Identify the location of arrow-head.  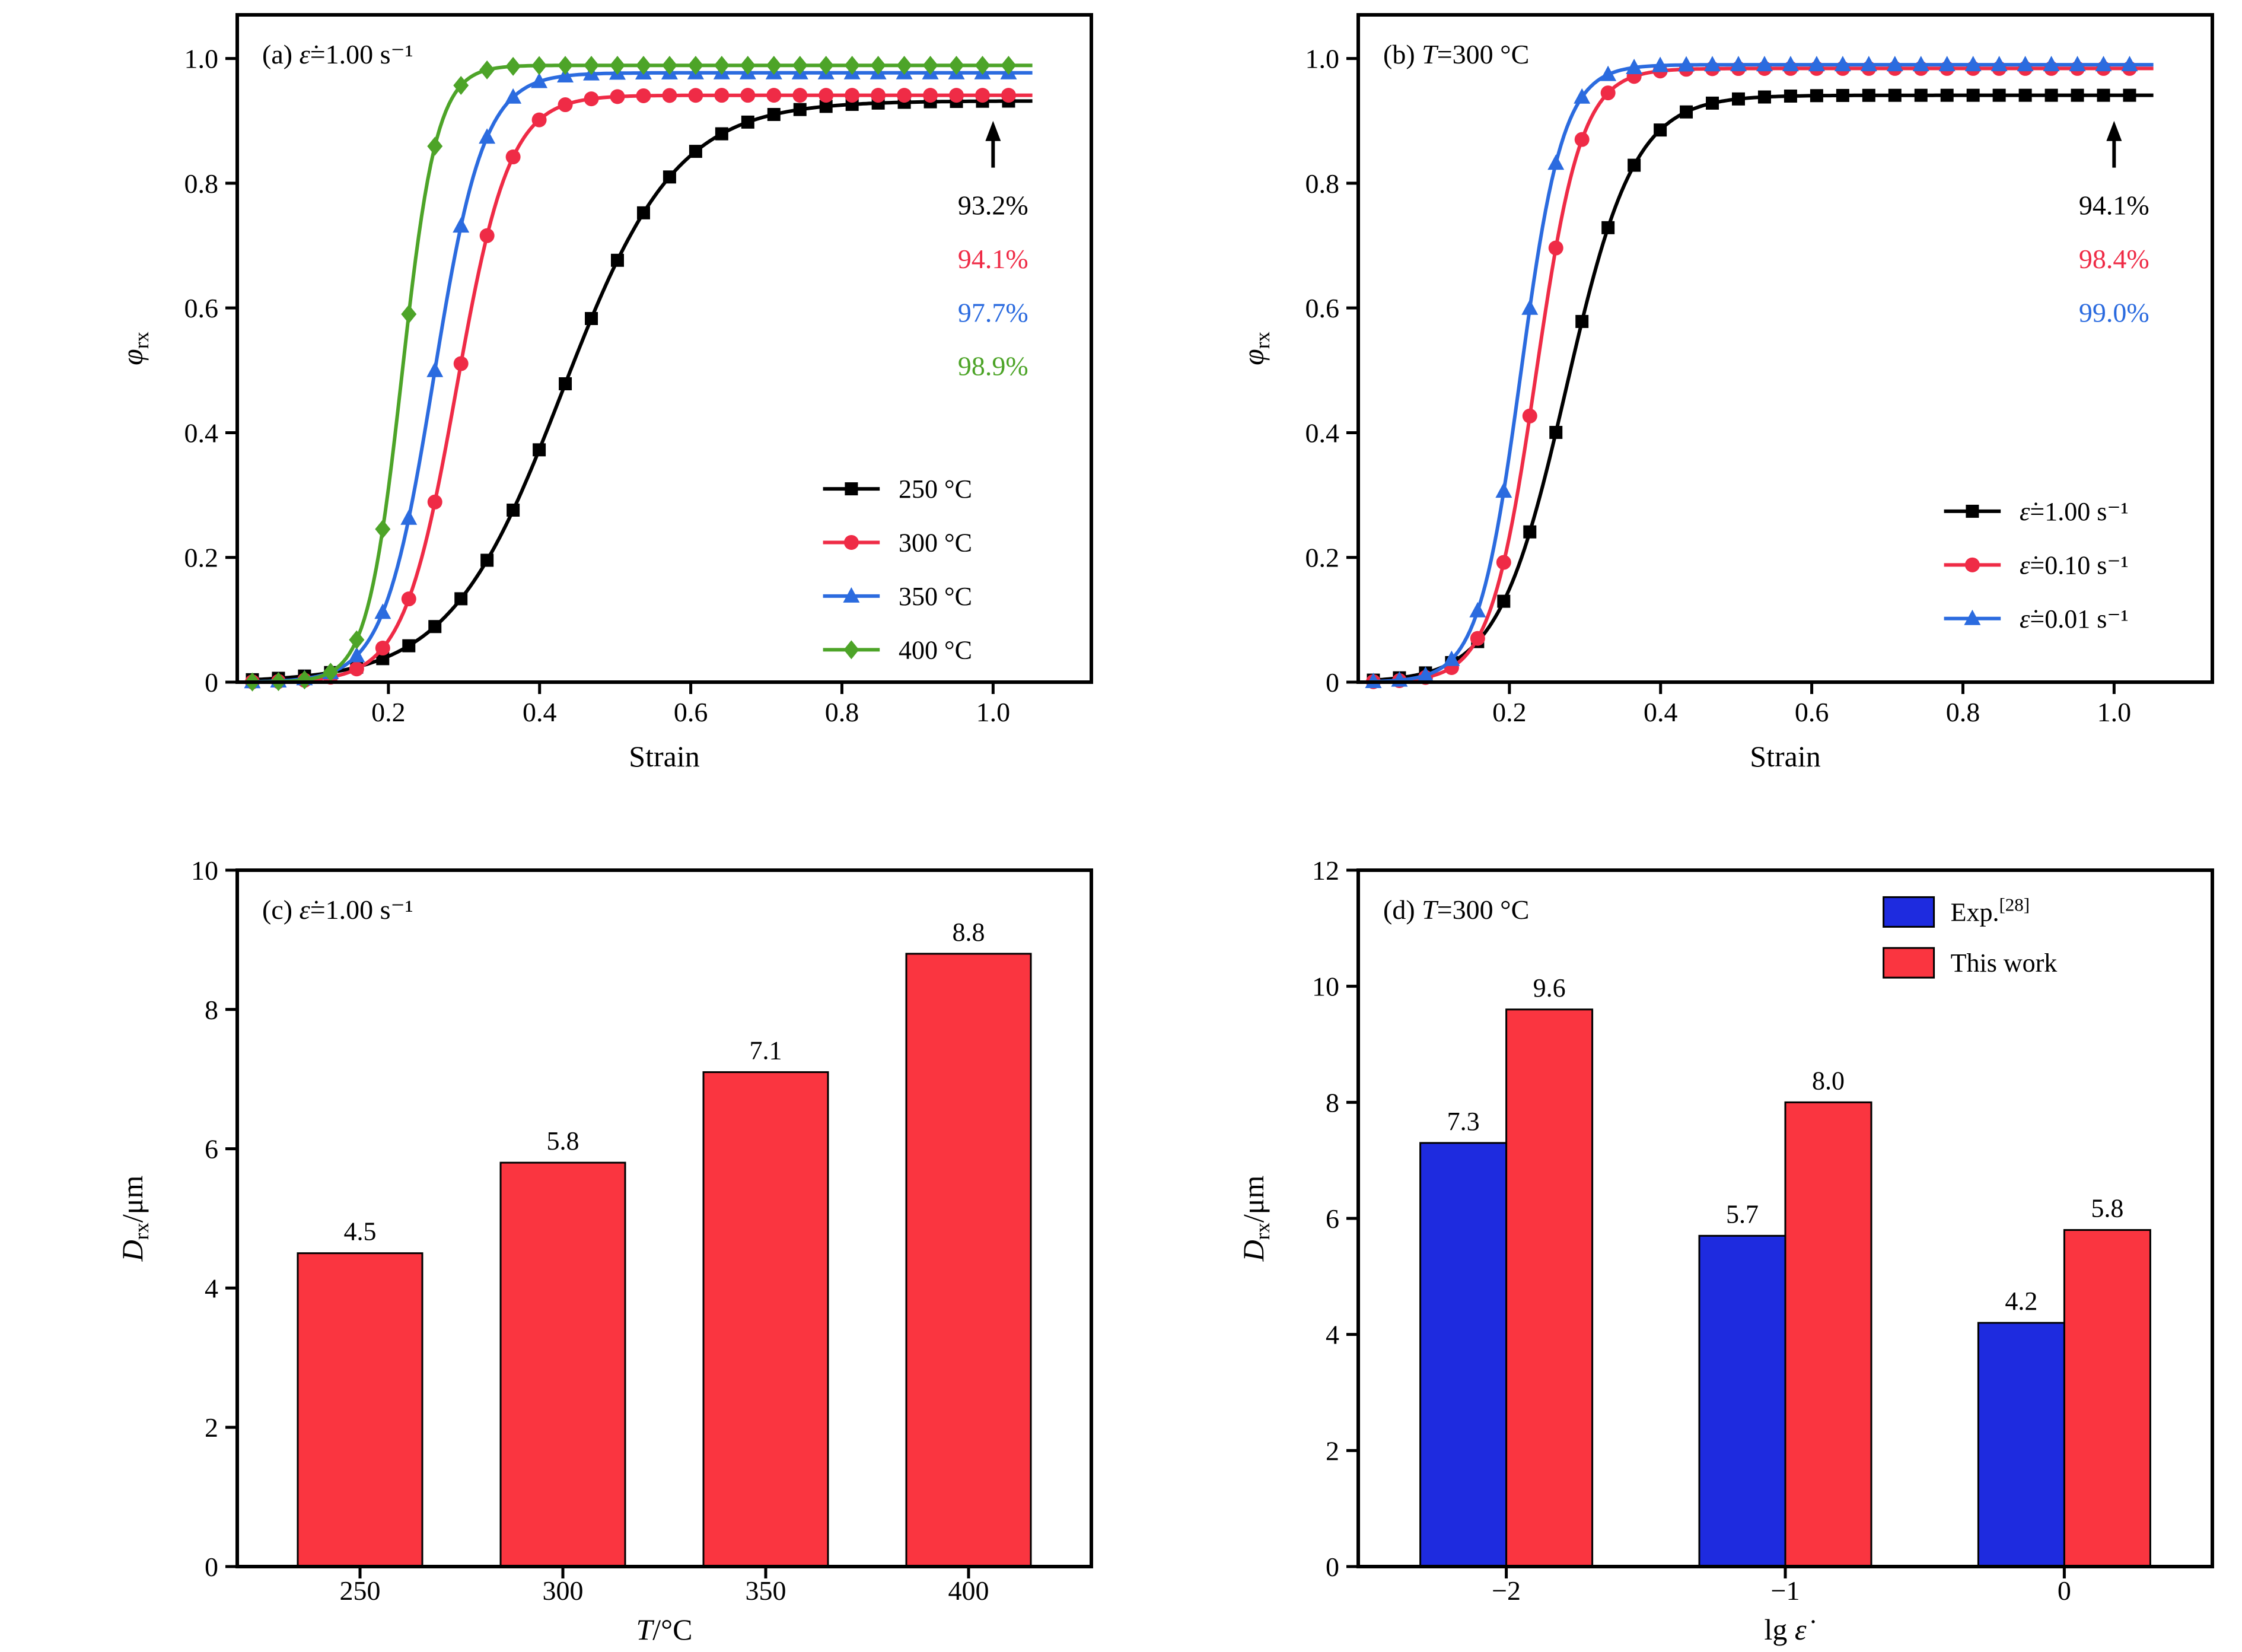
(2114, 130).